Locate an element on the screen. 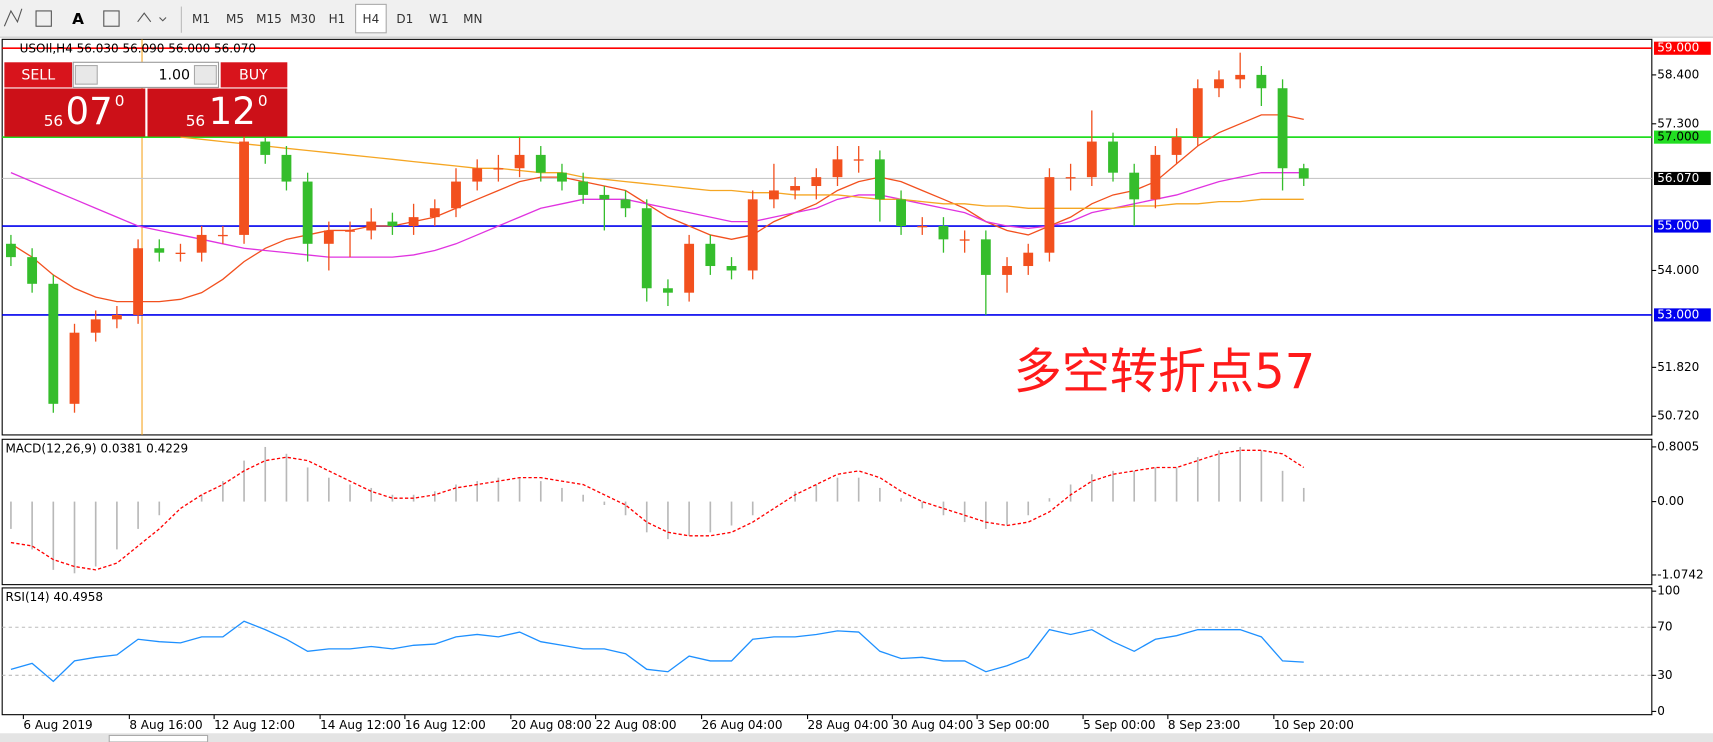 The width and height of the screenshot is (1713, 742). icon-label is located at coordinates (111, 18).